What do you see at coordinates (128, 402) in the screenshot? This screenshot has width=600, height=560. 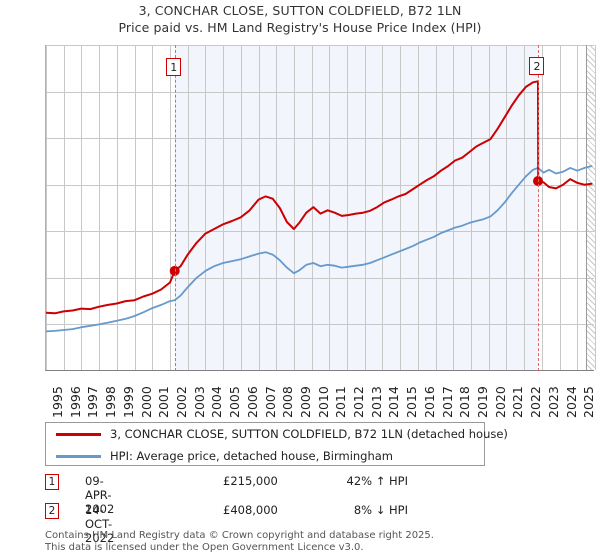 I see `x-tick-label: 1999` at bounding box center [128, 402].